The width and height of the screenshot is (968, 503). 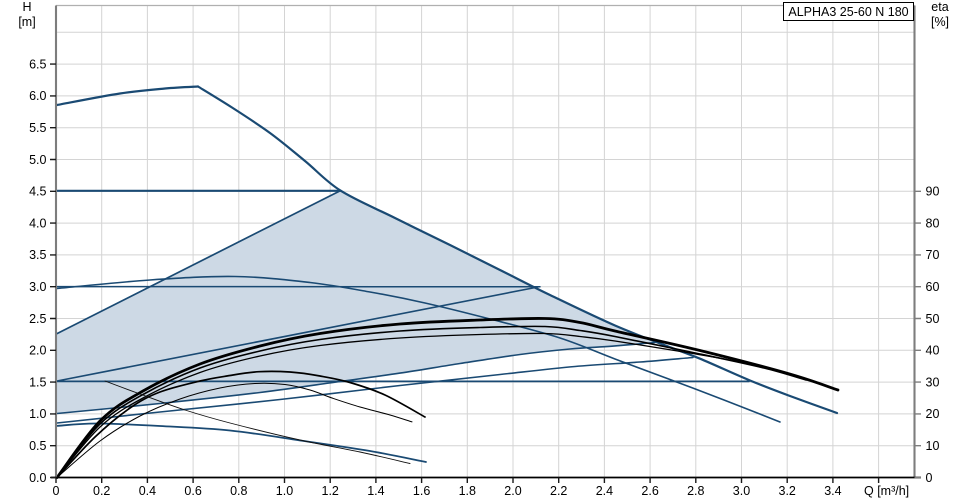 I want to click on svg-text: 60, so click(x=933, y=287).